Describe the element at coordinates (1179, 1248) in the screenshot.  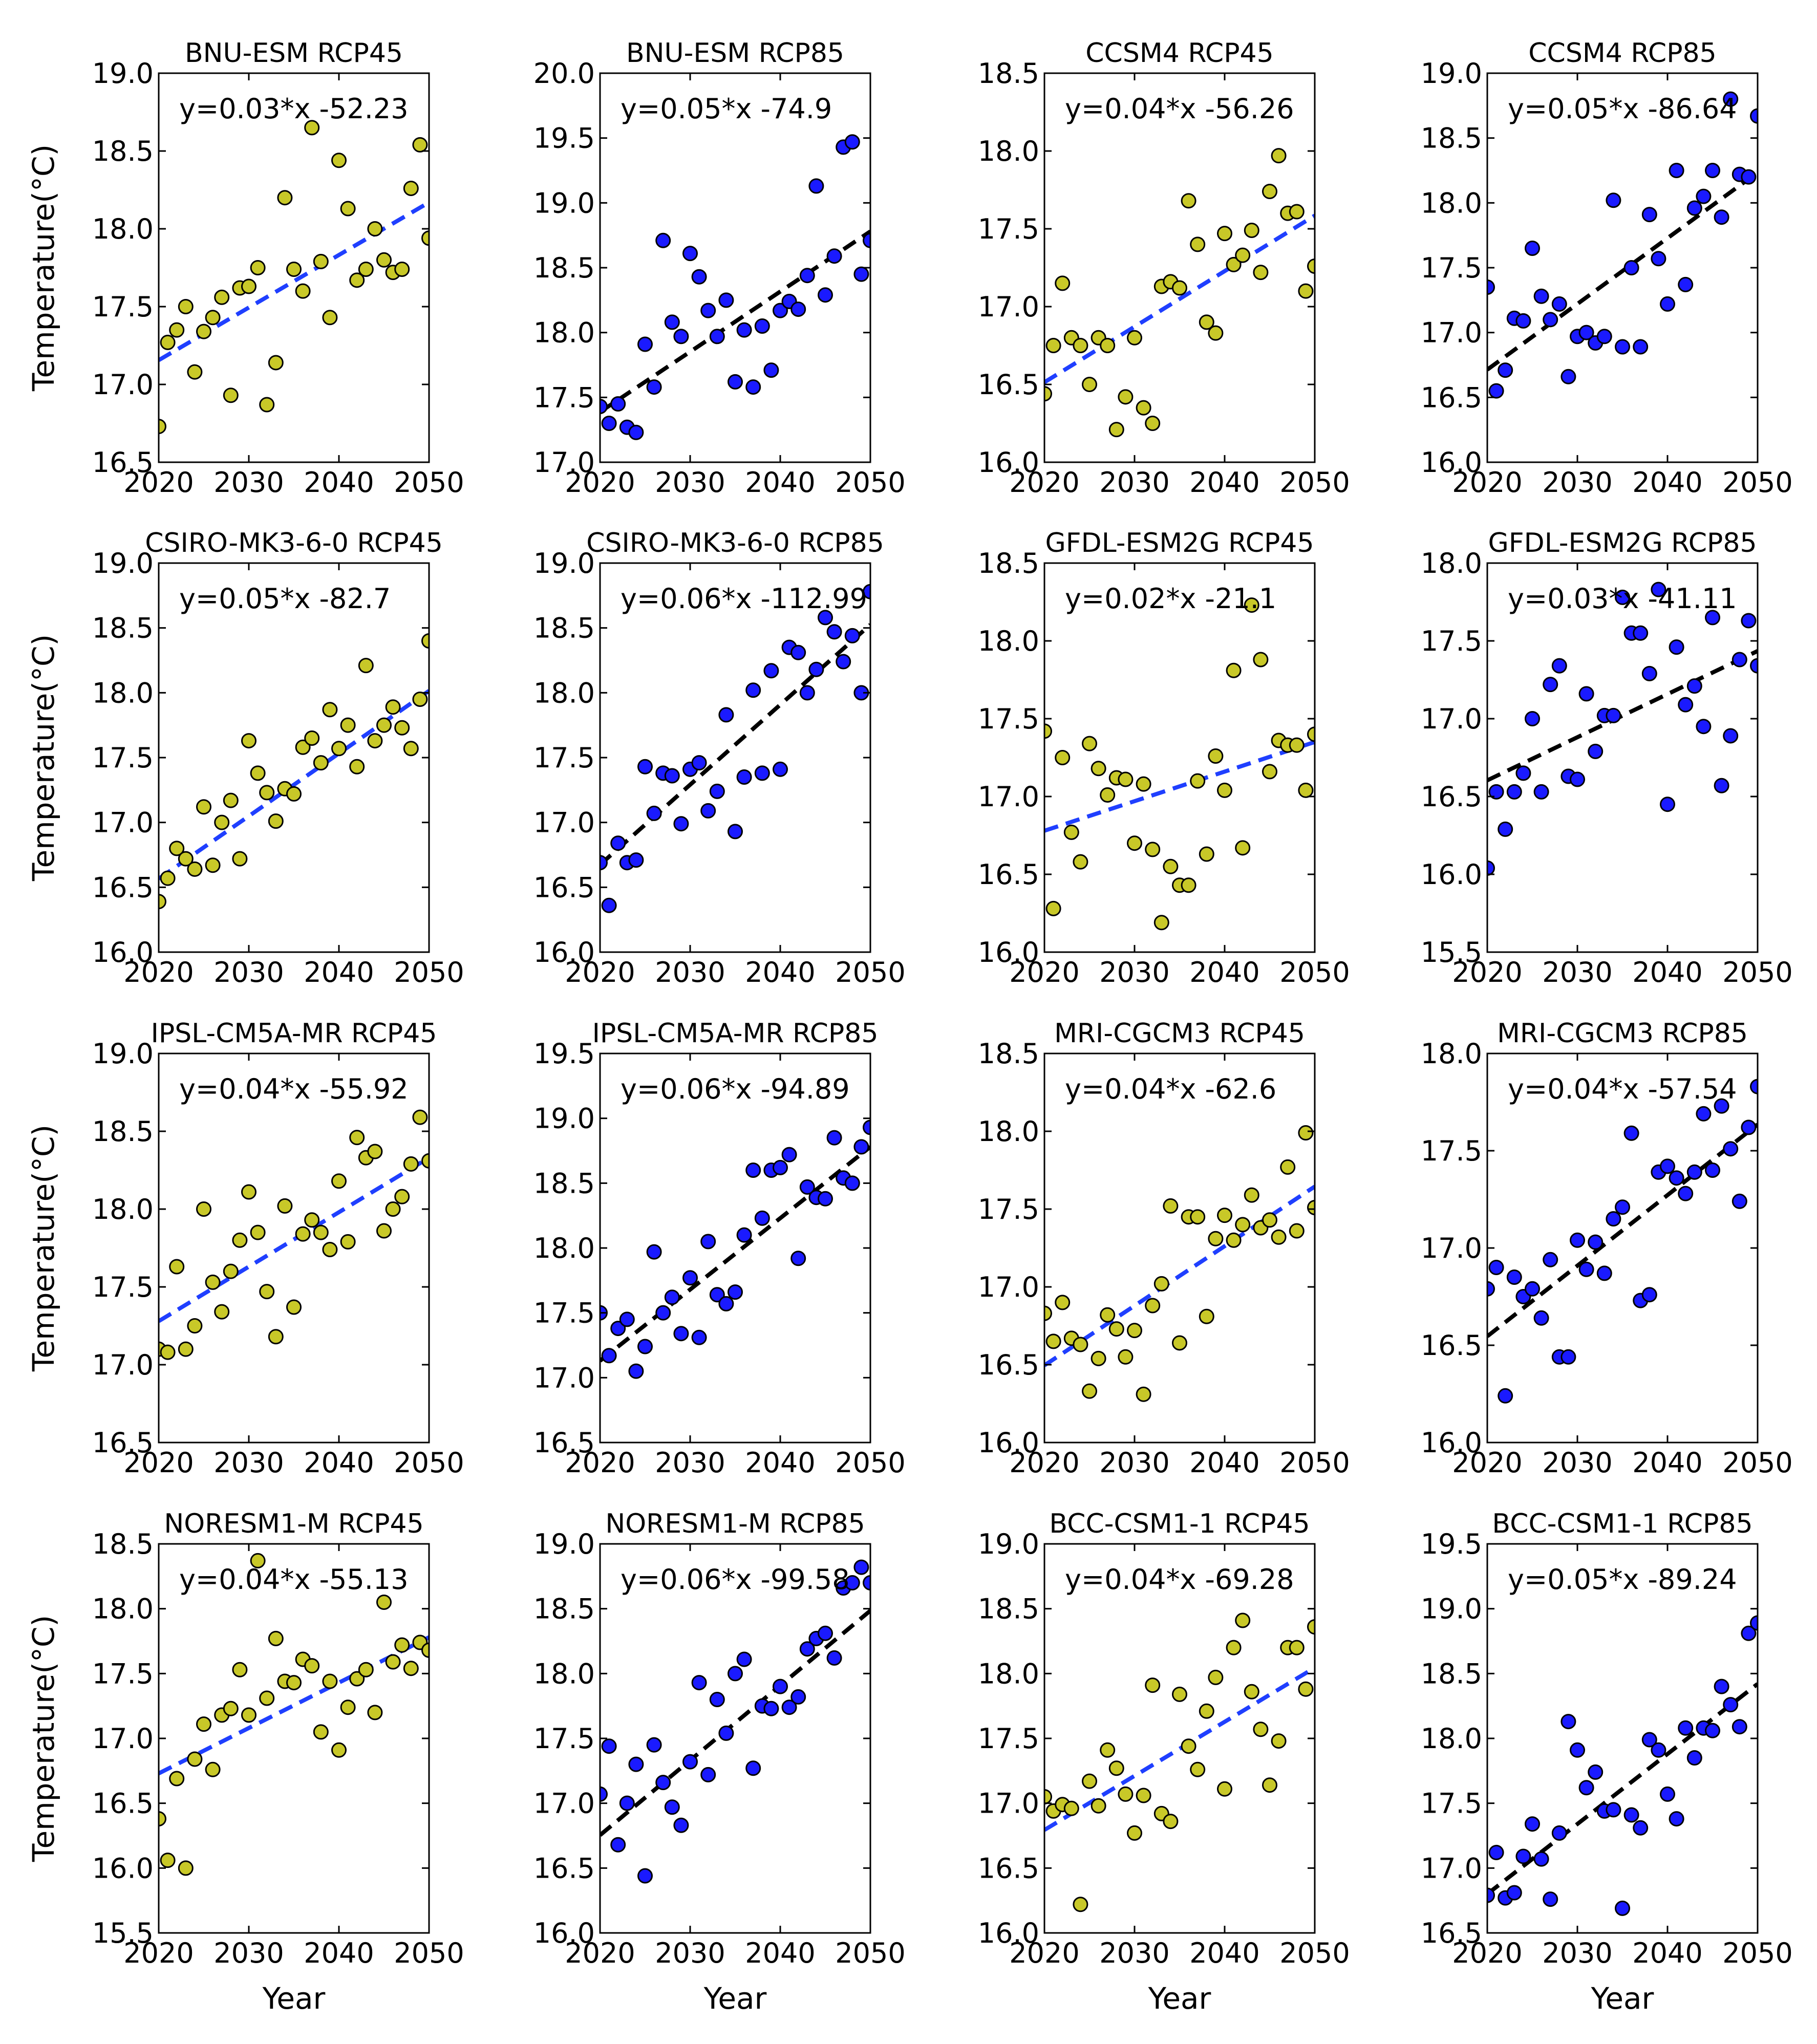
I see `plot-frame` at that location.